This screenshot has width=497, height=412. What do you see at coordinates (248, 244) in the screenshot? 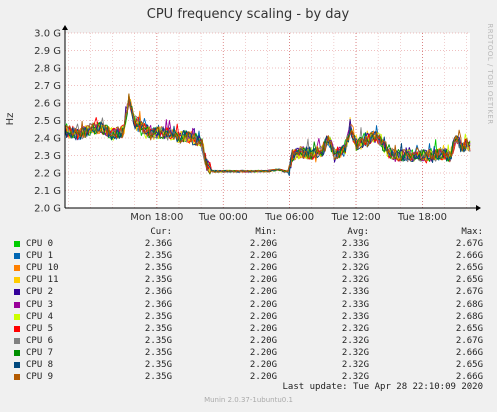
I see `legend-row: CPU 0 2.36G 2.20G 2.33G 2.67G` at bounding box center [248, 244].